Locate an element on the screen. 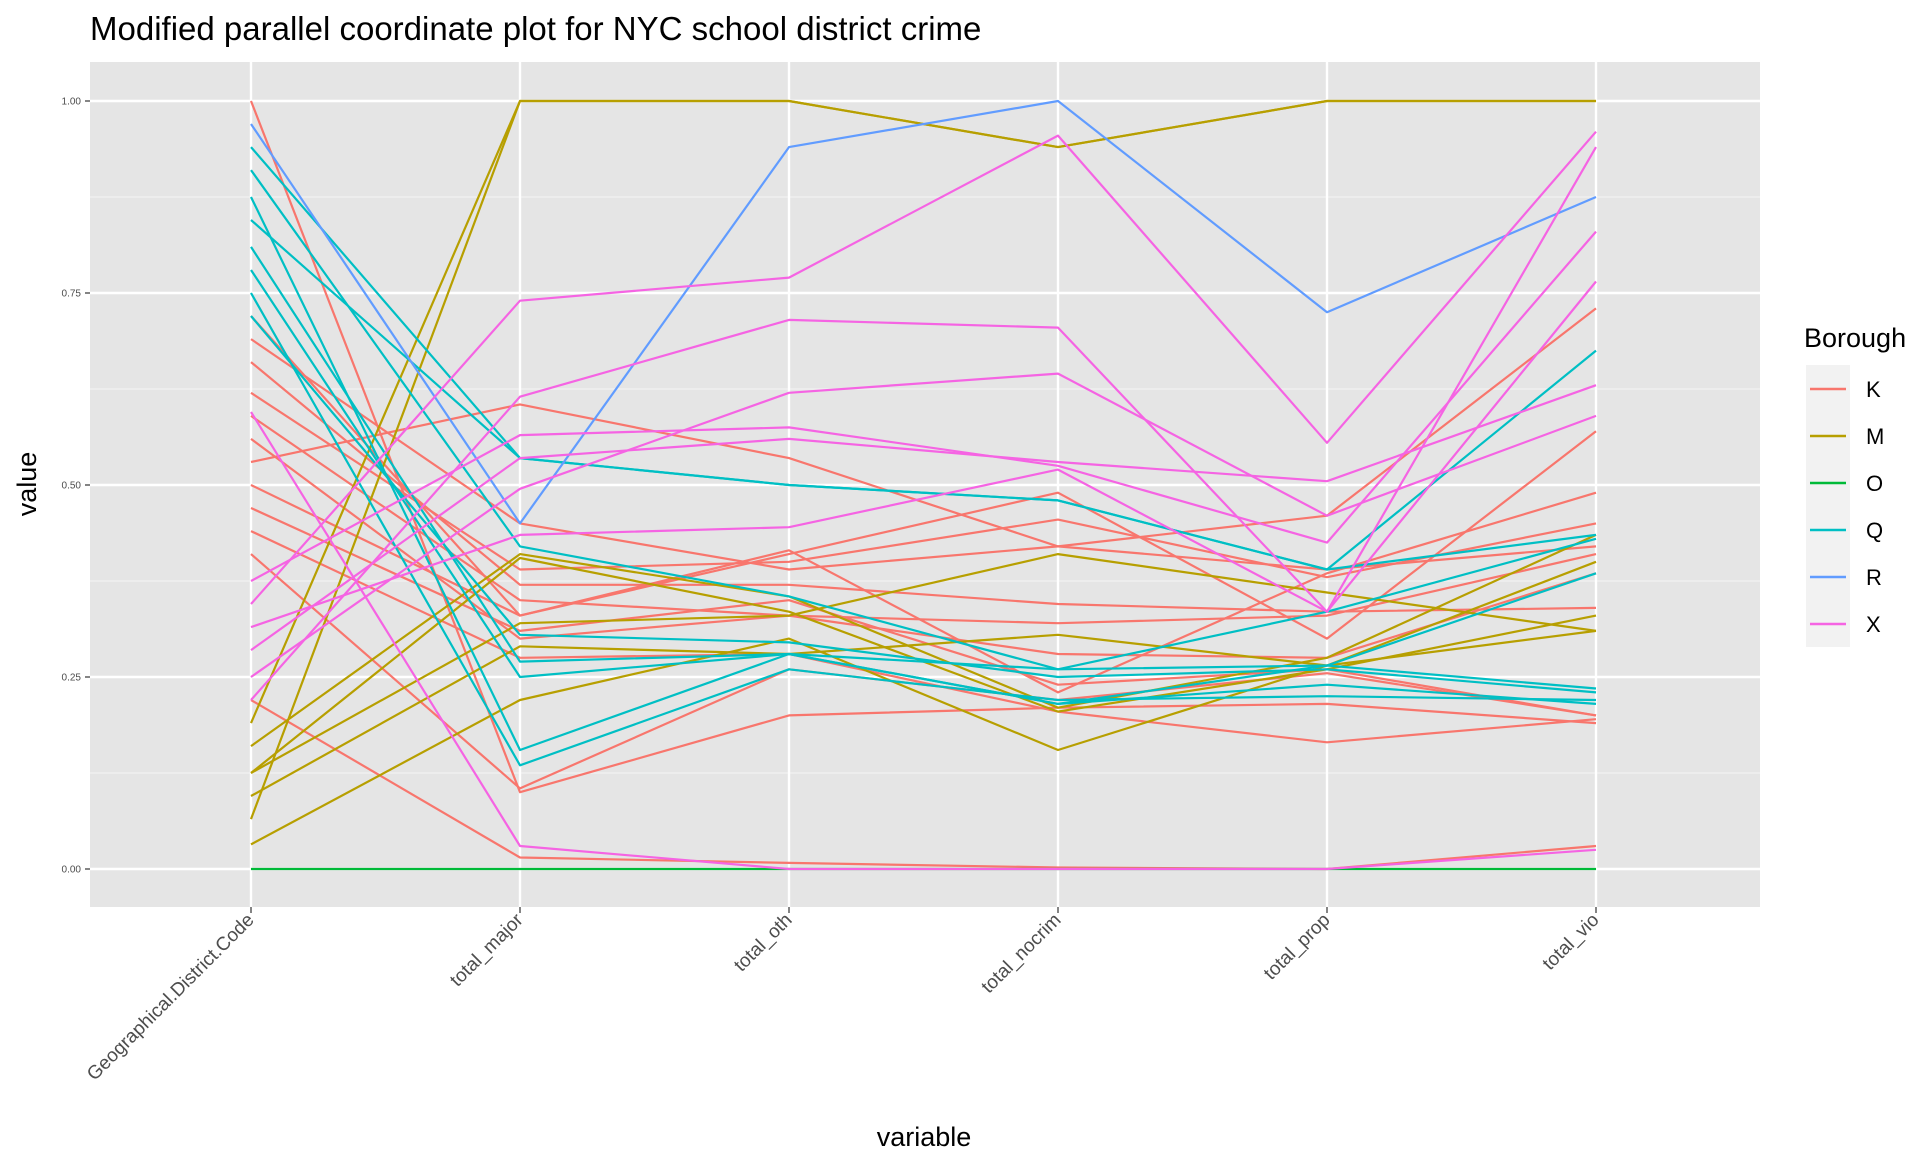  legend-label-q: Q is located at coordinates (1874, 530).